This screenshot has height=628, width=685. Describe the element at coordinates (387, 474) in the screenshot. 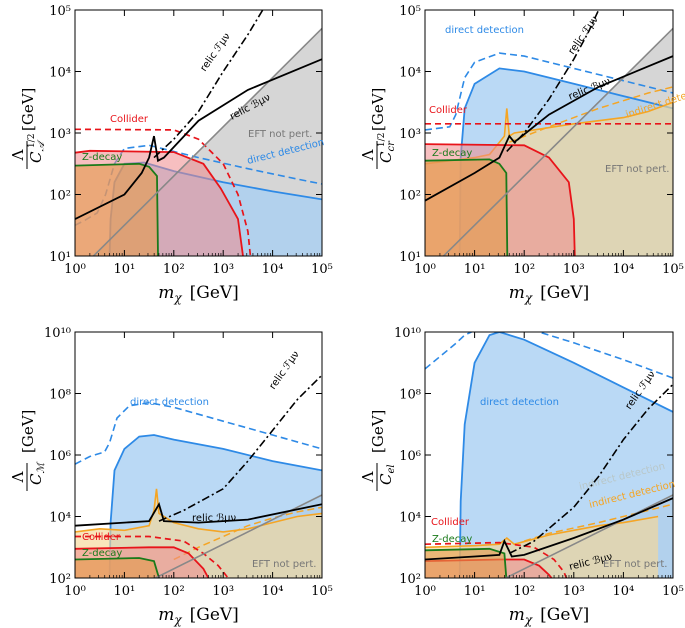

I see `y-label-denominator: Cel` at that location.